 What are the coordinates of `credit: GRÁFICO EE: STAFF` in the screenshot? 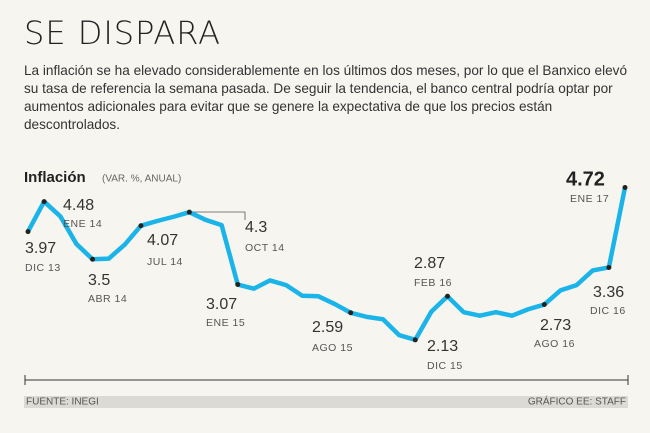 It's located at (577, 401).